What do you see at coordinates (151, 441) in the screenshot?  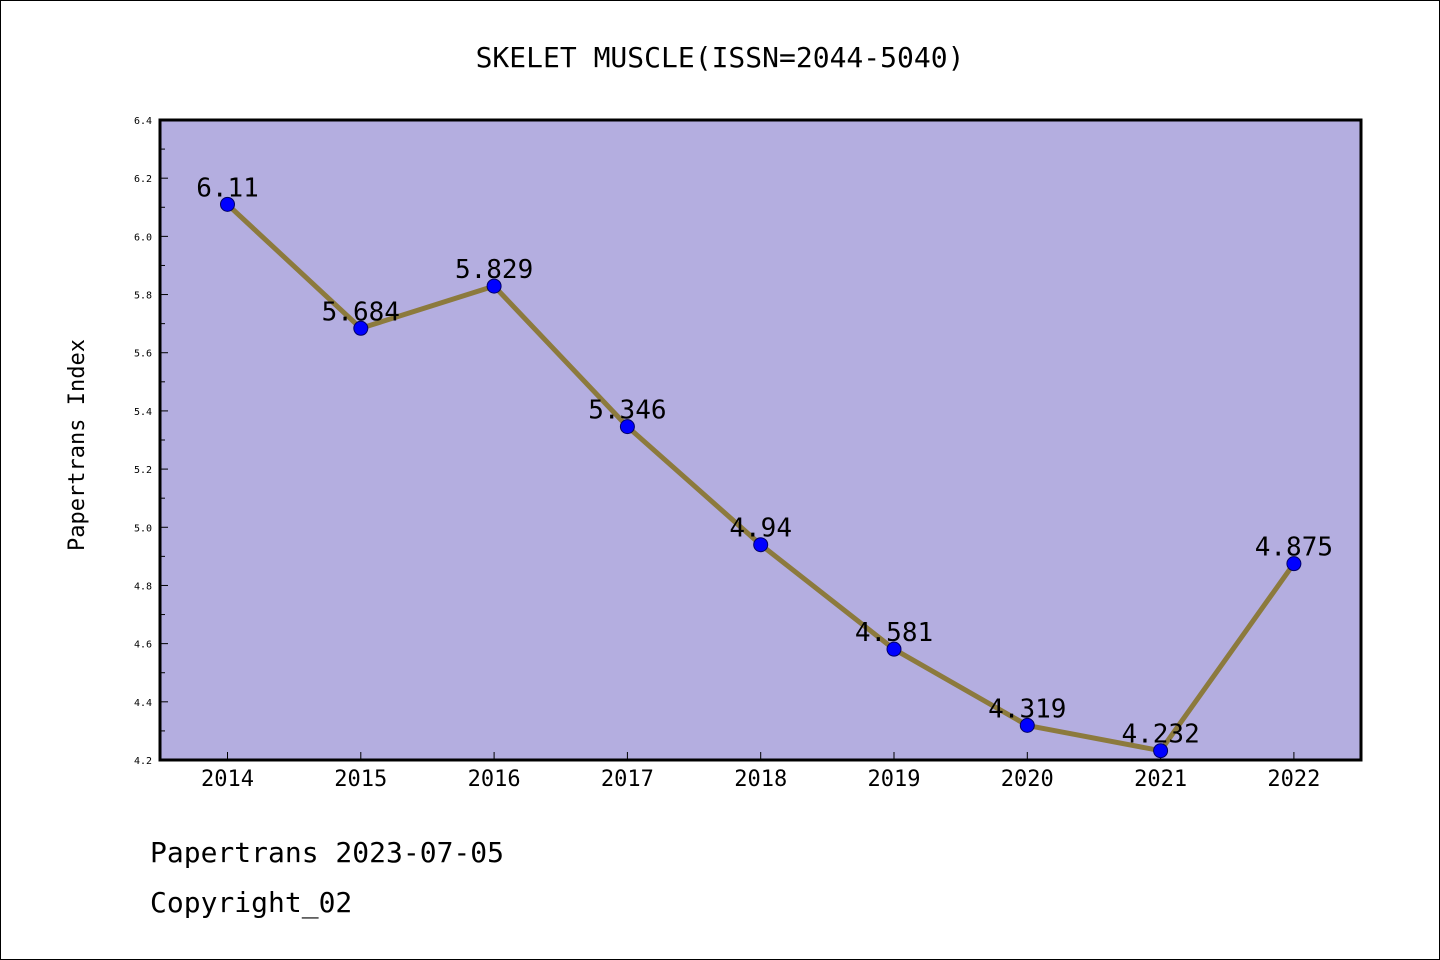 I see `y-axis: 4.2 4.4 4.6 4.8 5.0 5.2 5.4 5.6 5.8 6.0 6.2 6.4` at bounding box center [151, 441].